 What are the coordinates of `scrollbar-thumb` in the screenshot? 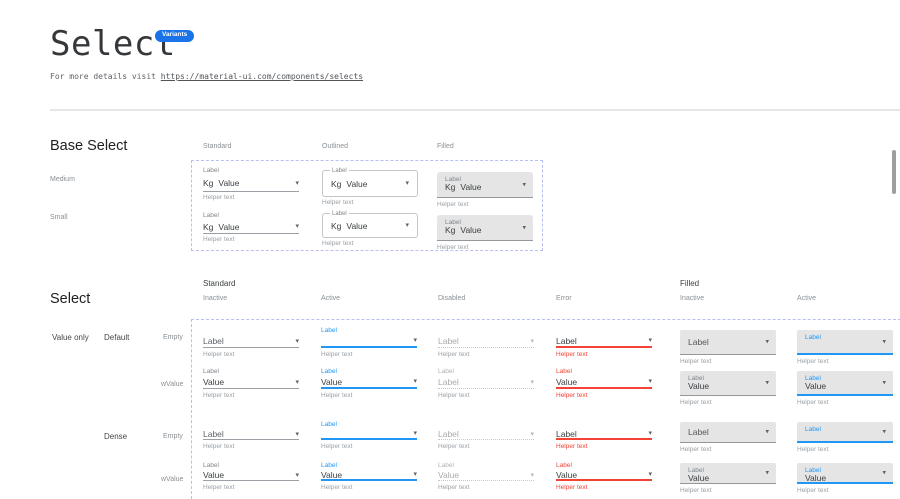 It's located at (894, 172).